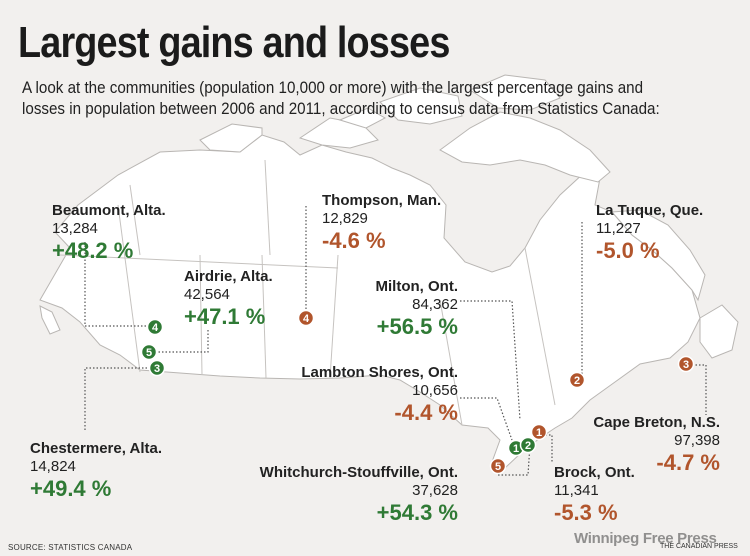 The height and width of the screenshot is (556, 750). I want to click on community-population: 14,824, so click(53, 466).